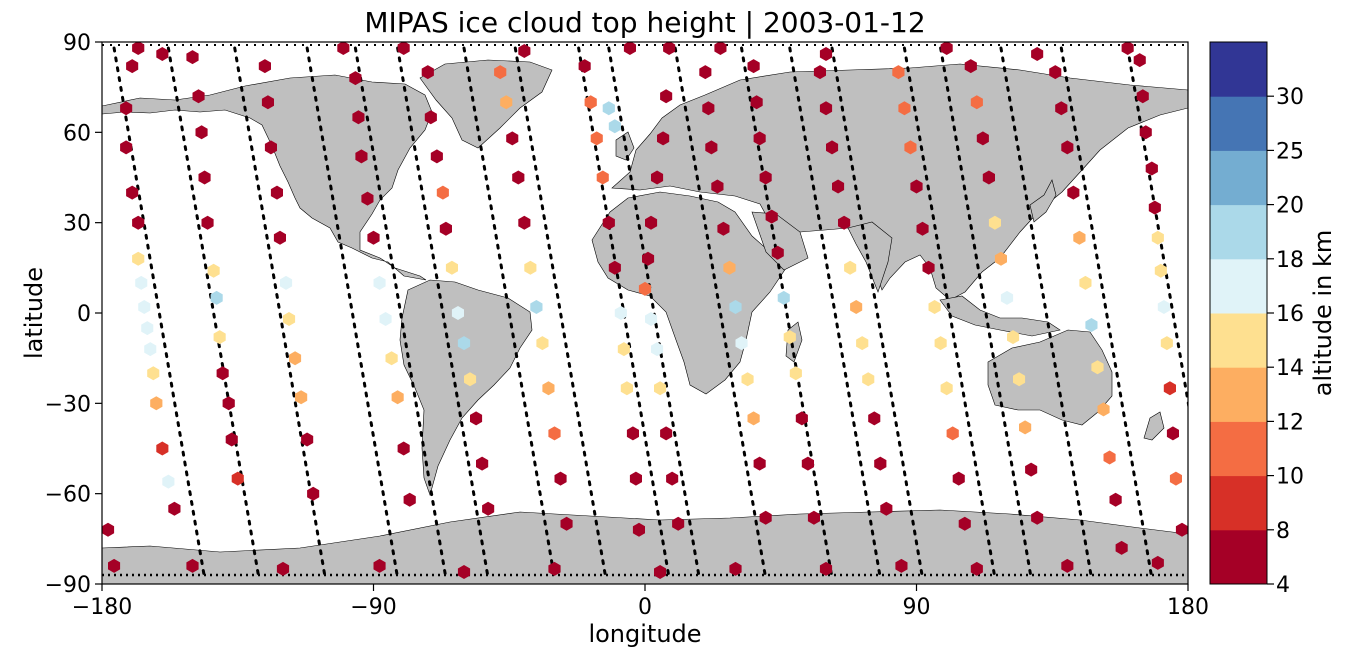  What do you see at coordinates (1290, 422) in the screenshot?
I see `colorbar-tick-label: 12` at bounding box center [1290, 422].